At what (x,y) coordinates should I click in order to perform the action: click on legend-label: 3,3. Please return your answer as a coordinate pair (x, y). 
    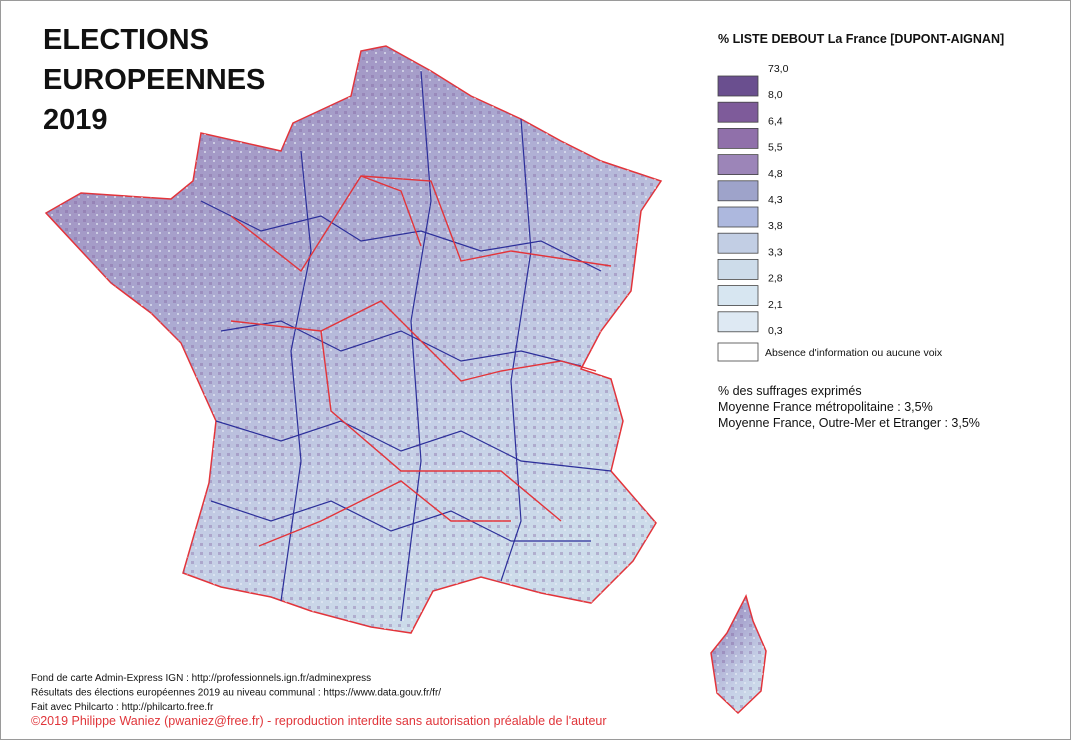
    Looking at the image, I should click on (775, 252).